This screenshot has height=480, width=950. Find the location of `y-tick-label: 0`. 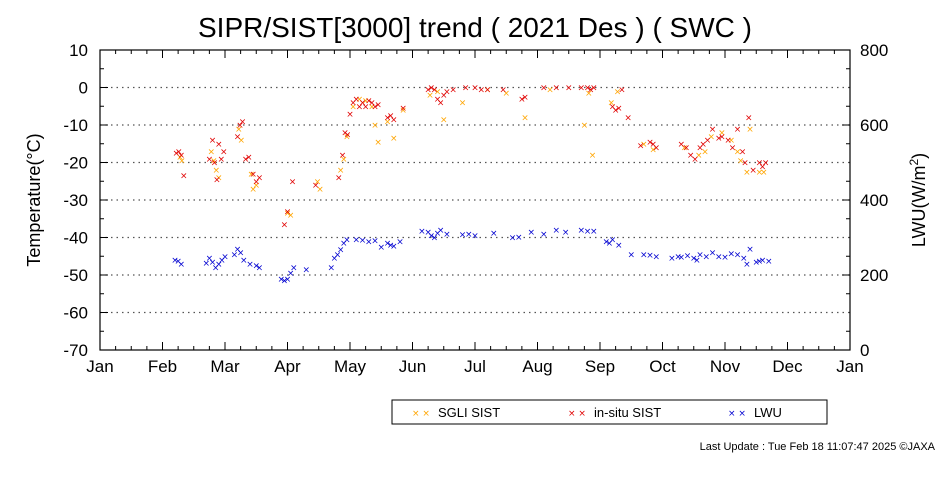

y-tick-label: 0 is located at coordinates (83, 88).